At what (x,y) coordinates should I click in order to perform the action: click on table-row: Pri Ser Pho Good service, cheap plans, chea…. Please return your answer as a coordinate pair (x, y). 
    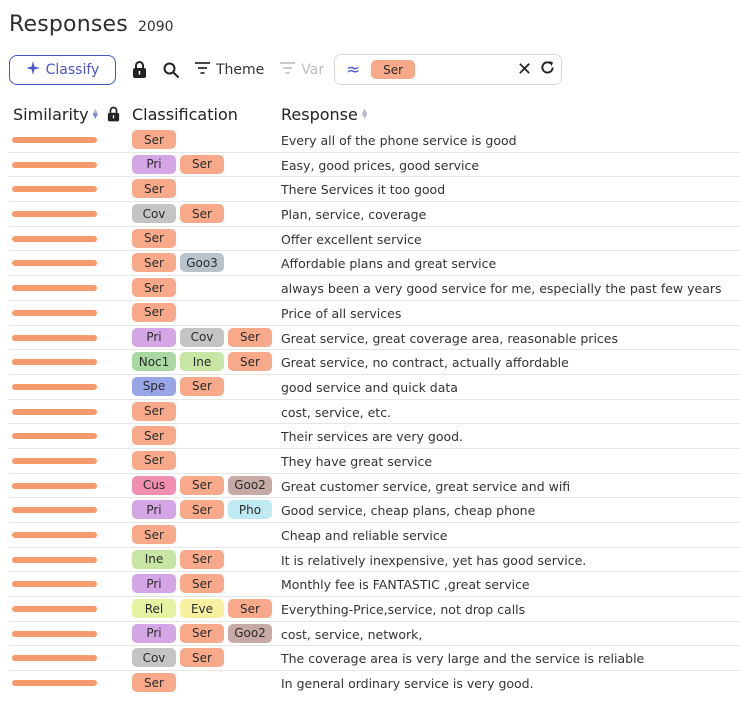
    Looking at the image, I should click on (374, 510).